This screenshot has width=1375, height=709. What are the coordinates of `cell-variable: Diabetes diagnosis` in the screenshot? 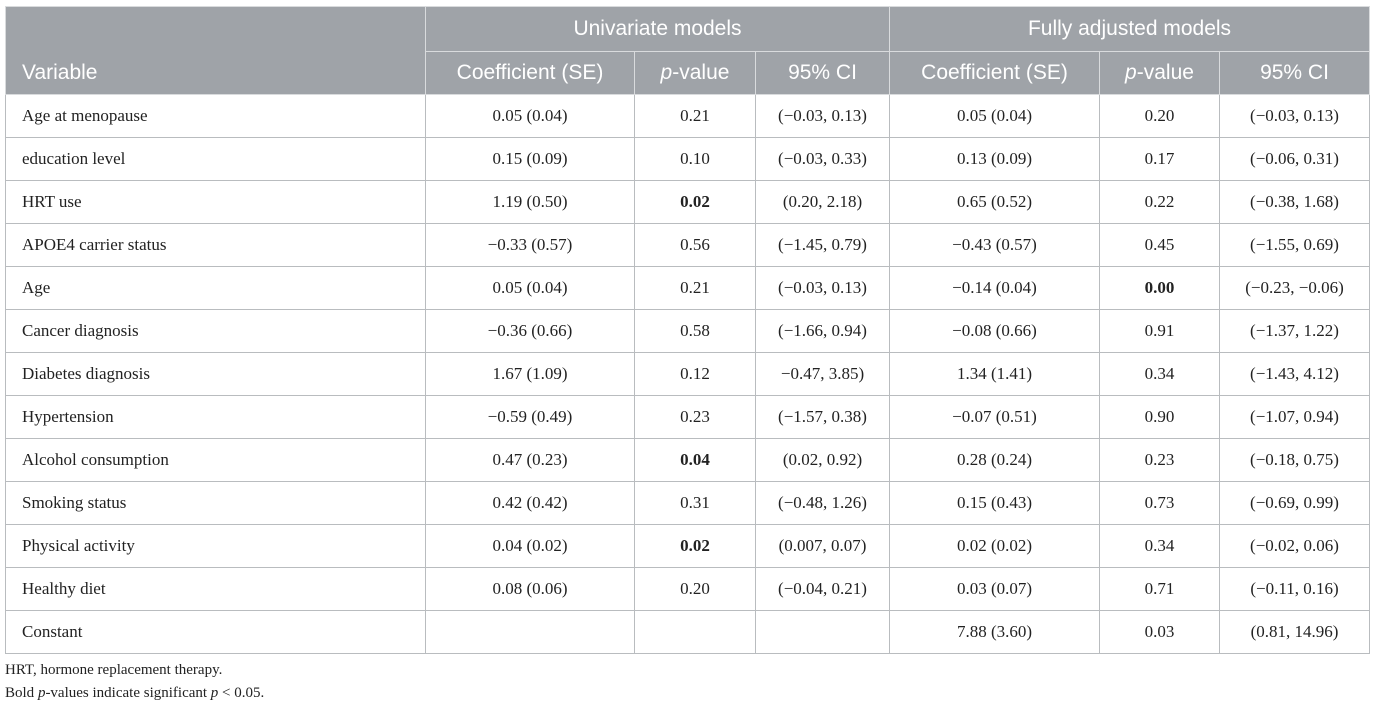 It's located at (215, 374).